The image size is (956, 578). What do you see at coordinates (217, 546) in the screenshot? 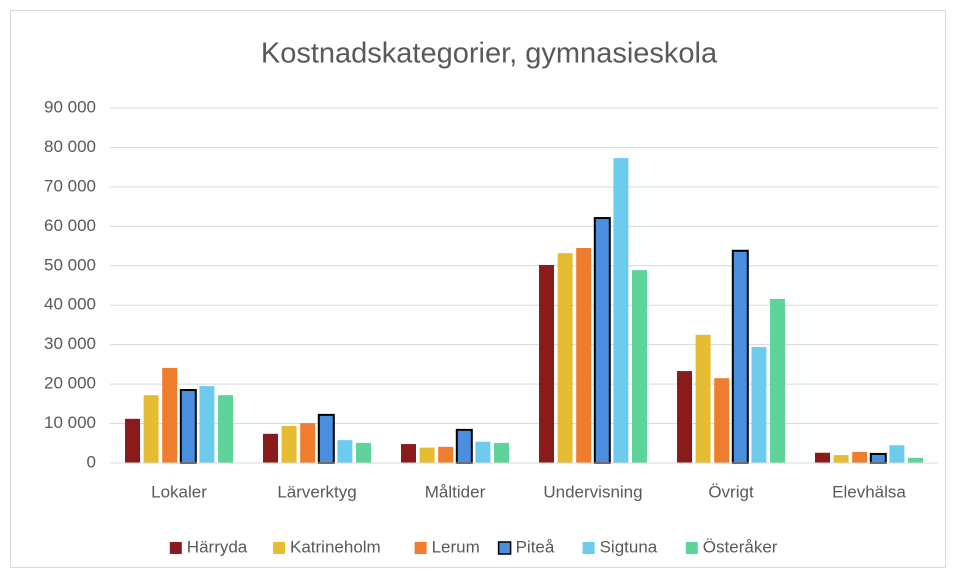
I see `legend-label: Härryda` at bounding box center [217, 546].